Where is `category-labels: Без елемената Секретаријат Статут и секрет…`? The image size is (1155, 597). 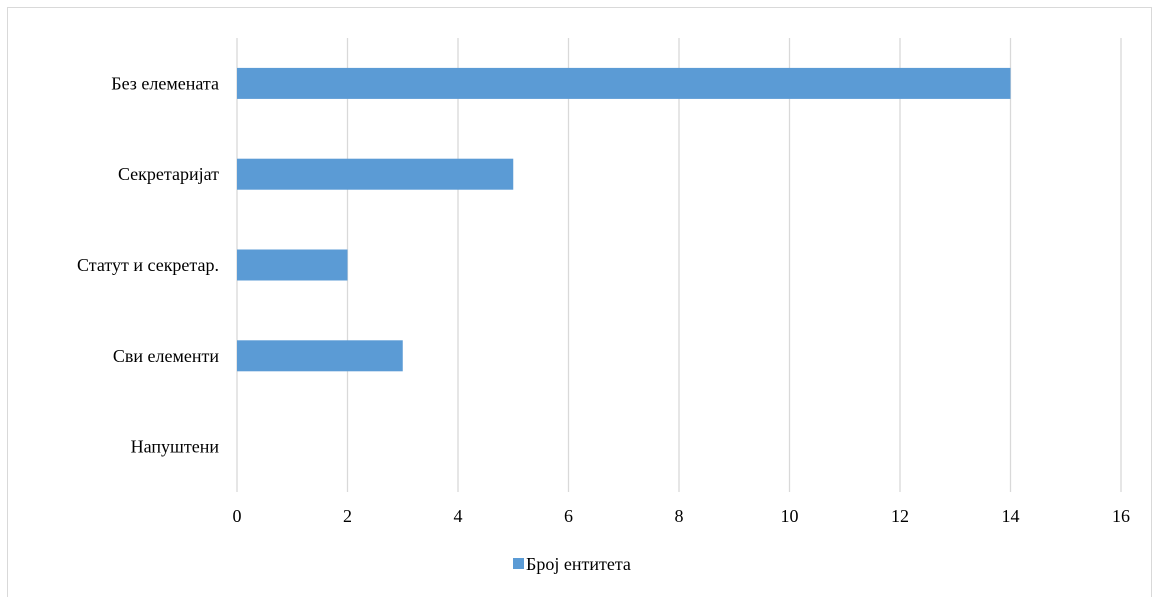 category-labels: Без елемената Секретаријат Статут и секрет… is located at coordinates (148, 264).